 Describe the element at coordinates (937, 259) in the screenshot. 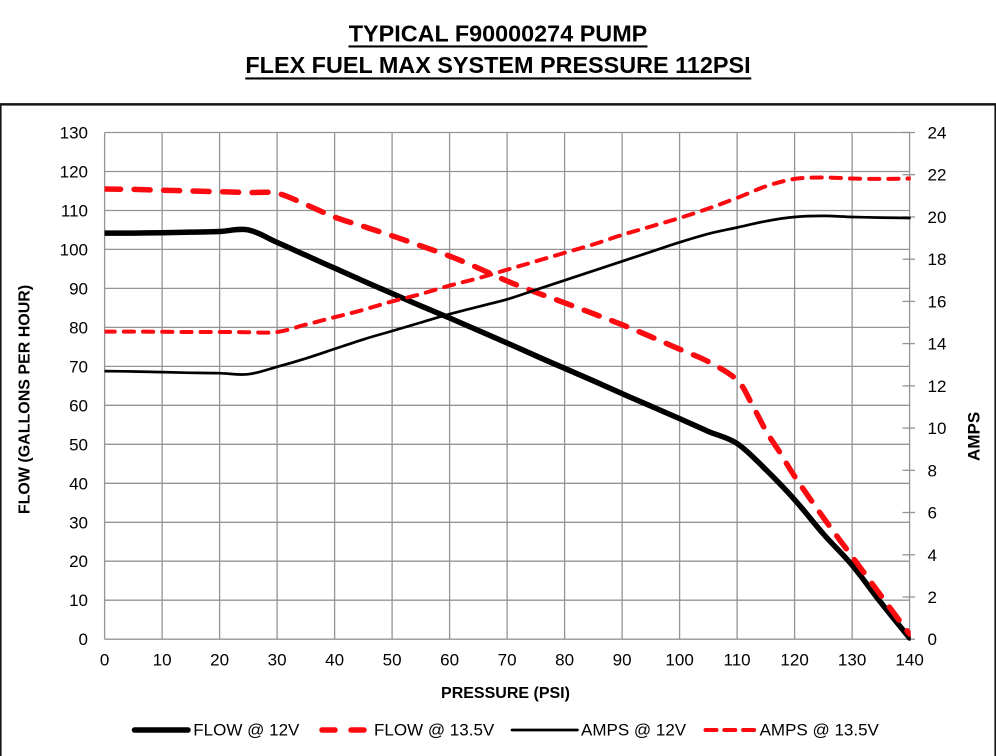

I see `svg-text: 18` at that location.